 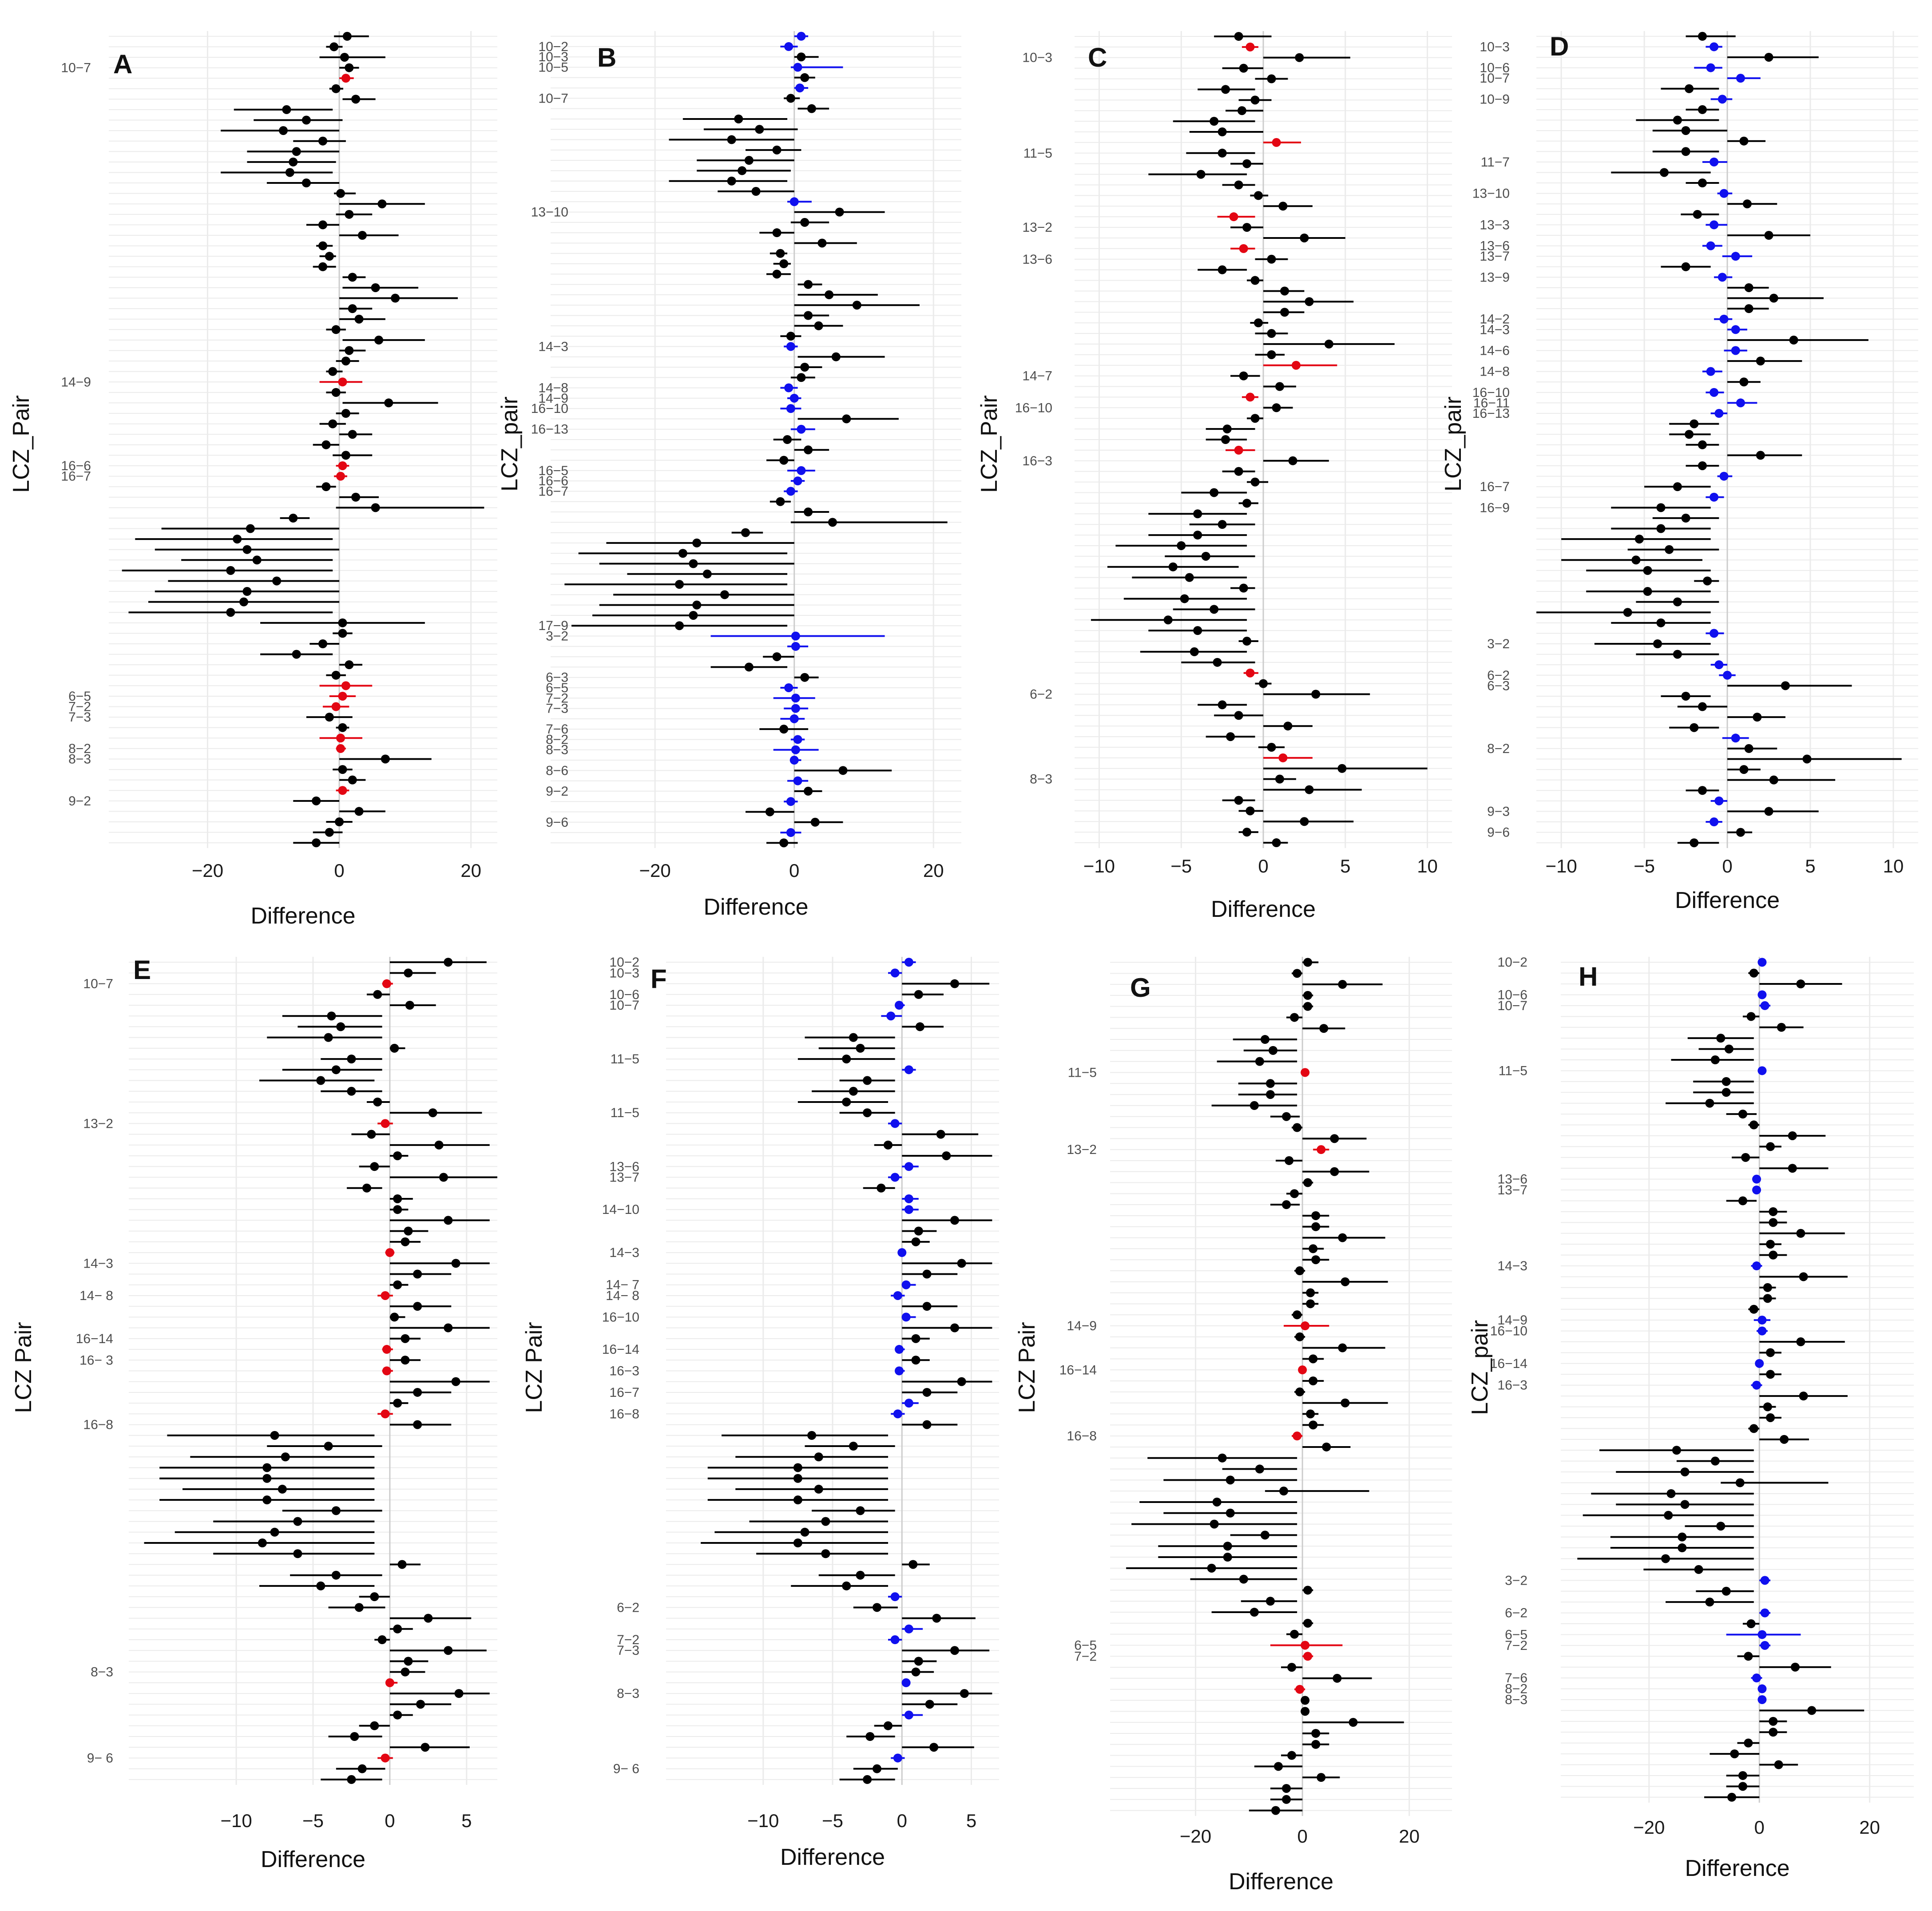 What do you see at coordinates (1495, 319) in the screenshot?
I see `y-tick-label: 14−2` at bounding box center [1495, 319].